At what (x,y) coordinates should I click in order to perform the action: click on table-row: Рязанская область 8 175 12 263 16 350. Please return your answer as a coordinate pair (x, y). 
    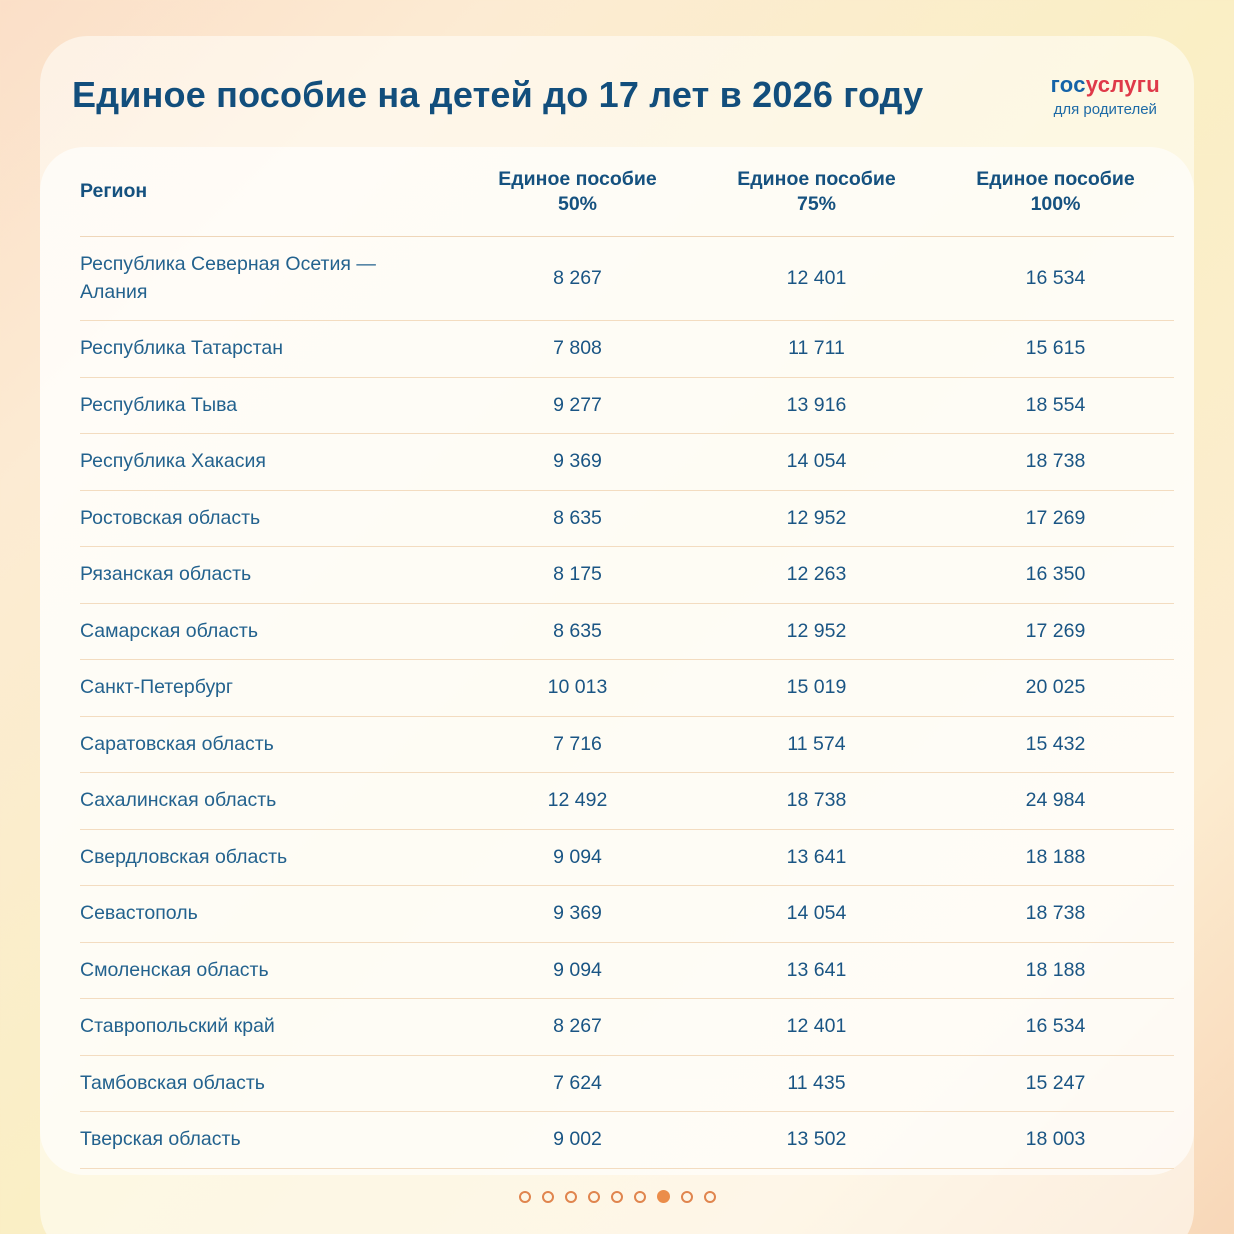
    Looking at the image, I should click on (627, 575).